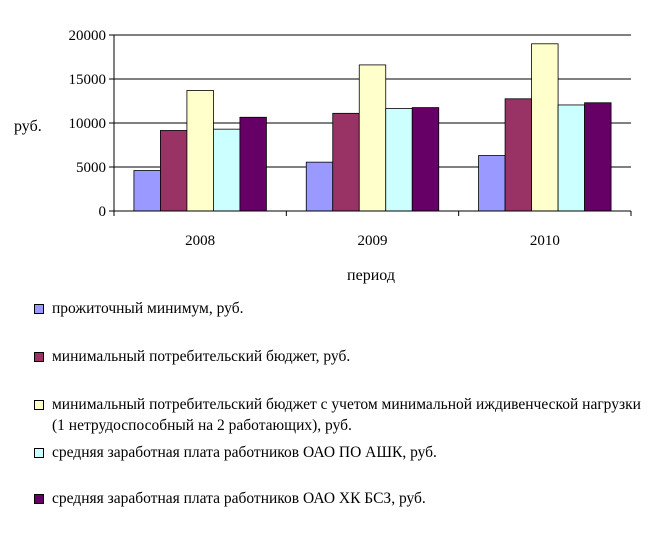 The image size is (649, 538). Describe the element at coordinates (88, 36) in the screenshot. I see `y-tick-label: 20000` at that location.